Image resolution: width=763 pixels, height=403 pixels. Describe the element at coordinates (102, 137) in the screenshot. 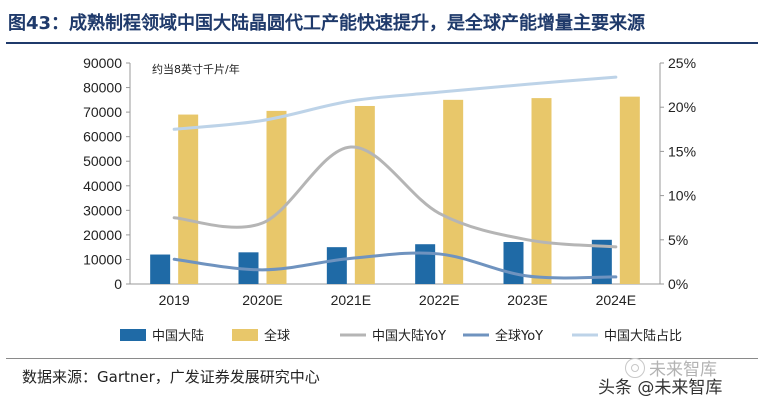

I see `left-tick-label: 60000` at that location.